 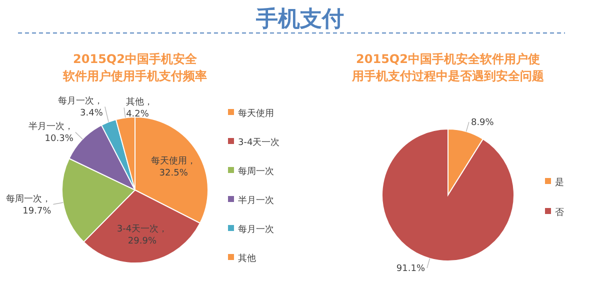 What do you see at coordinates (256, 200) in the screenshot?
I see `legend-label: 半月一次` at bounding box center [256, 200].